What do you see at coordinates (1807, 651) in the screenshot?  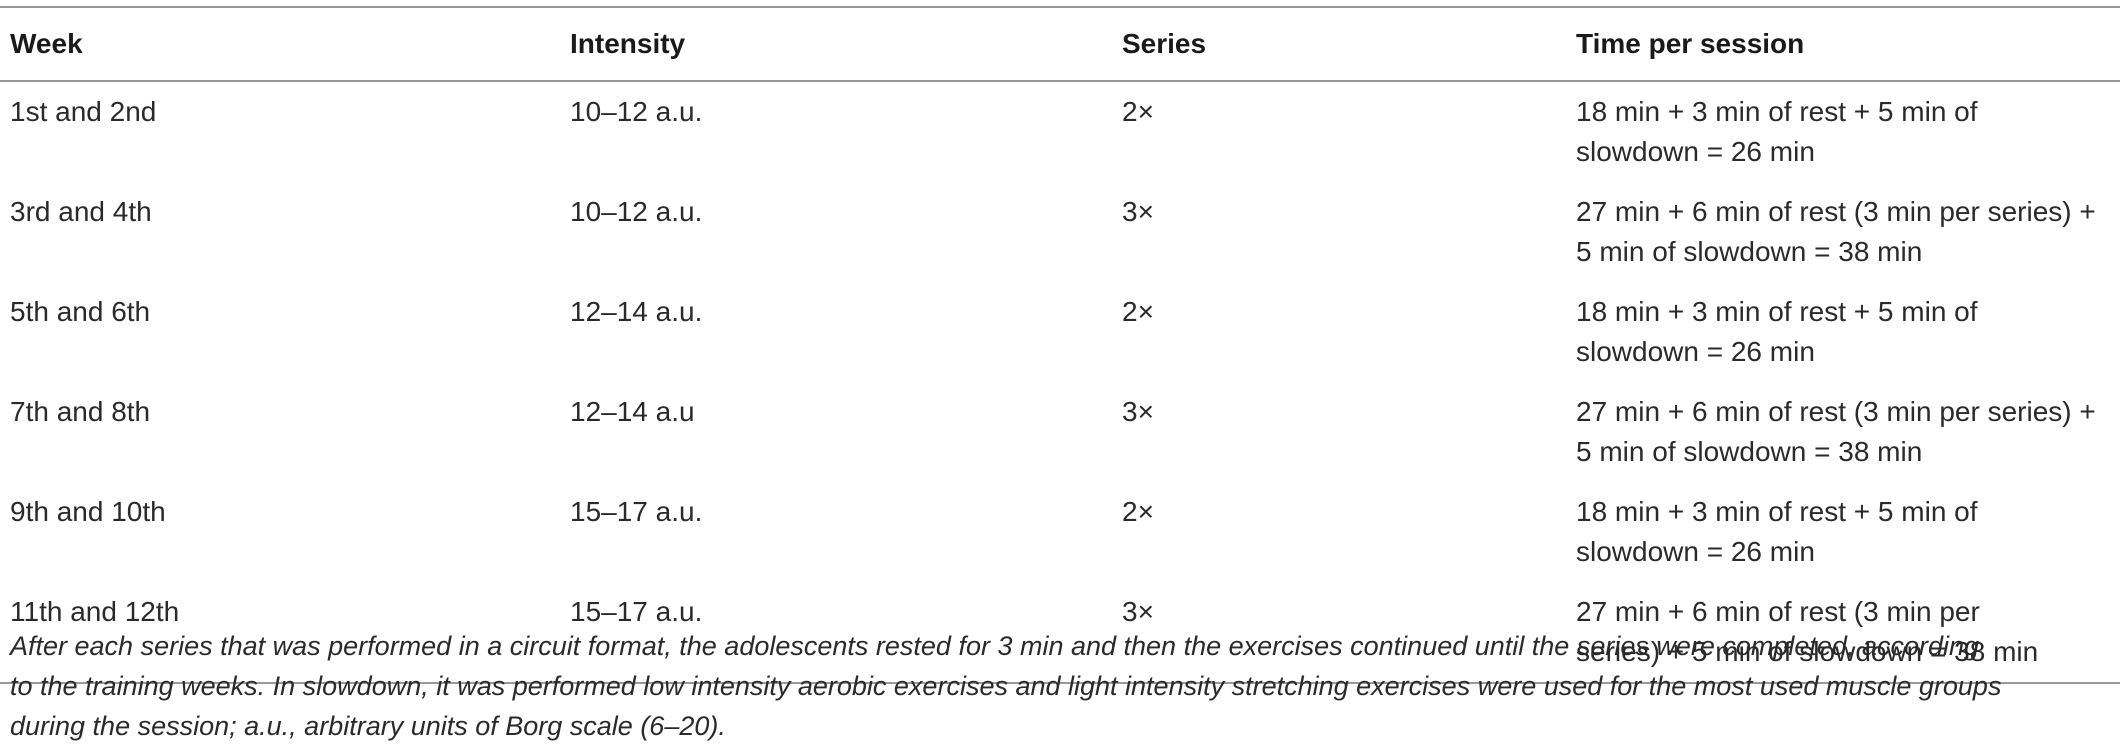 I see `time-line-2: series) + 5 min of slowdown = 38 min` at bounding box center [1807, 651].